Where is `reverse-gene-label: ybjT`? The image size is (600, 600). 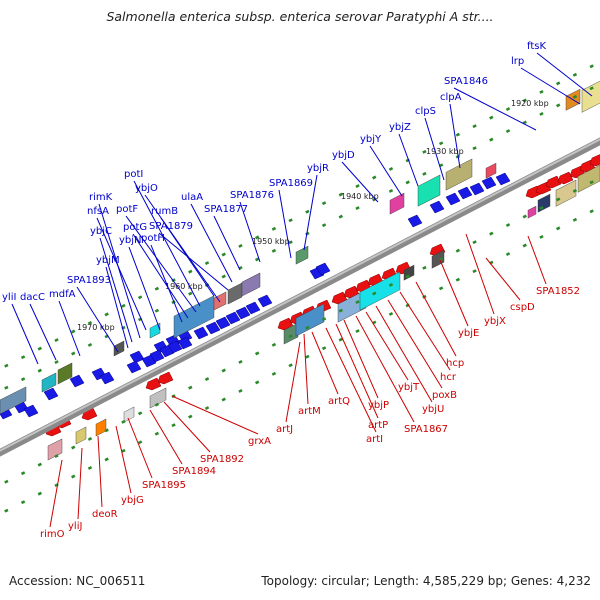
reverse-gene-label: ybjT is located at coordinates (409, 387).